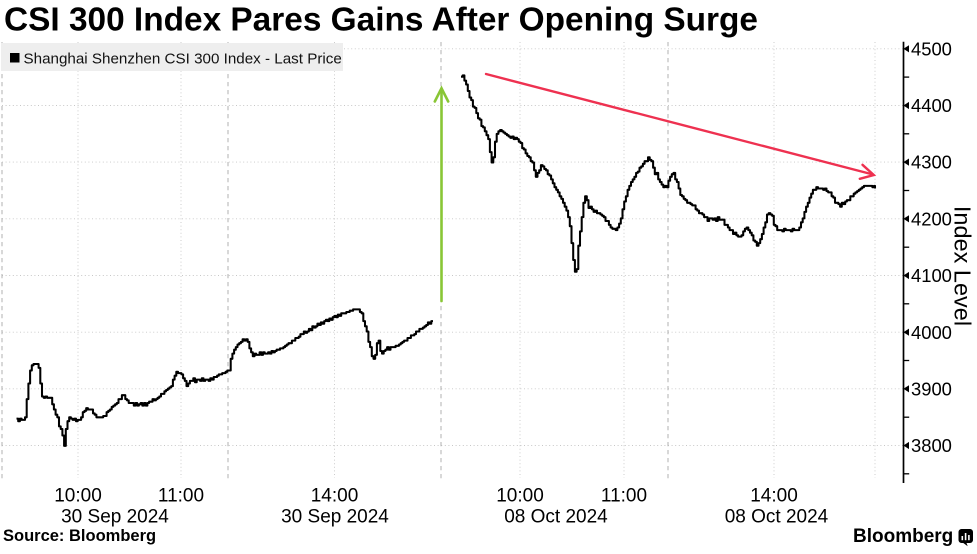  I want to click on svg-text: 4200, so click(931, 218).